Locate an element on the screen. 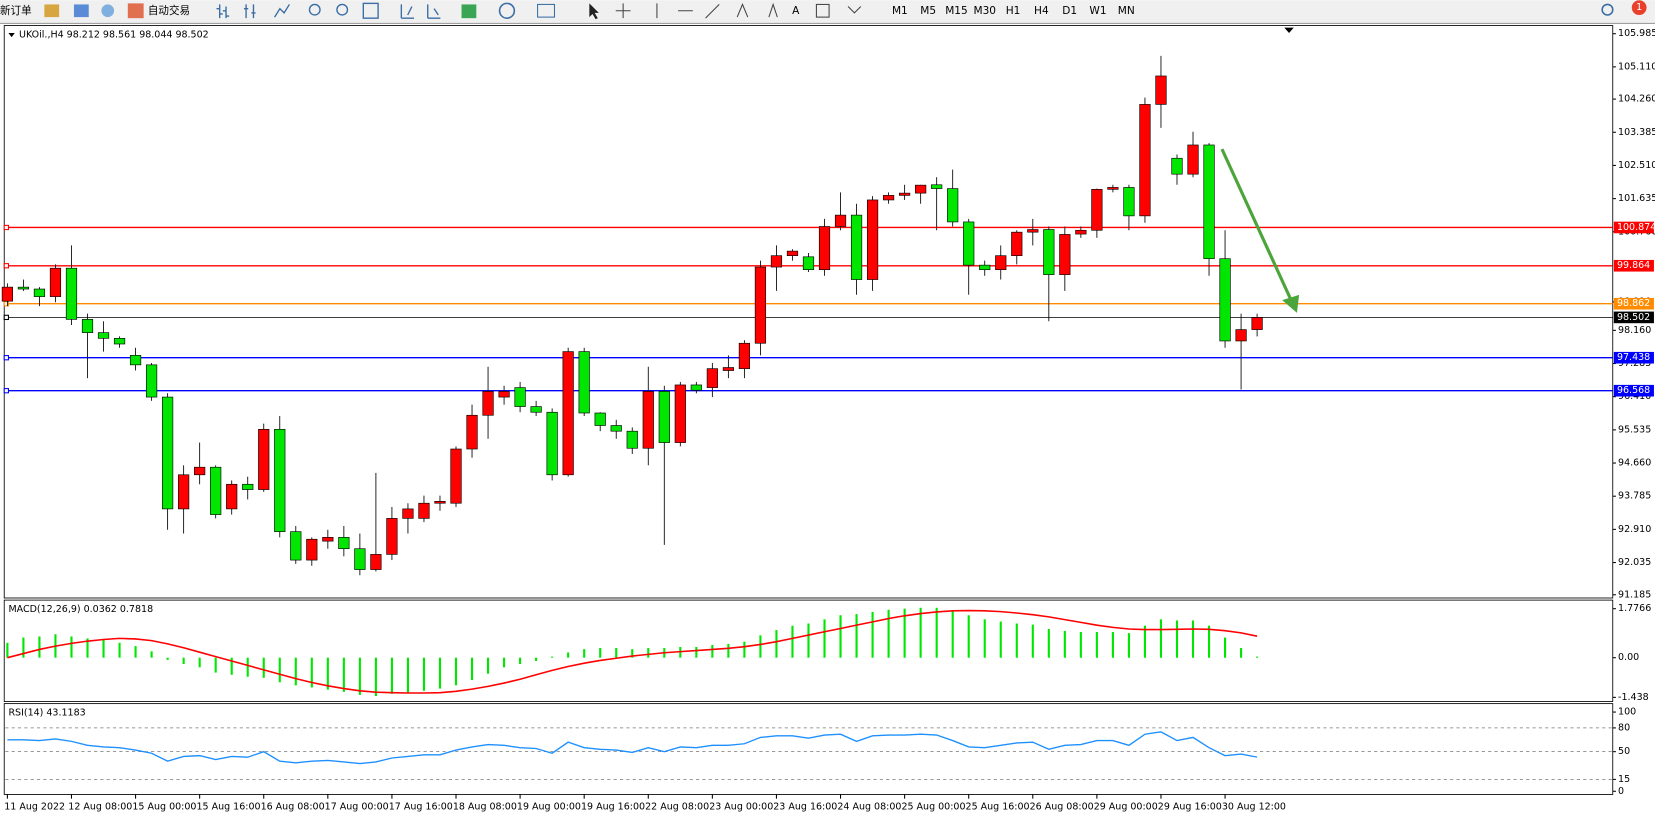  timeframe-button: H1 is located at coordinates (1013, 11).